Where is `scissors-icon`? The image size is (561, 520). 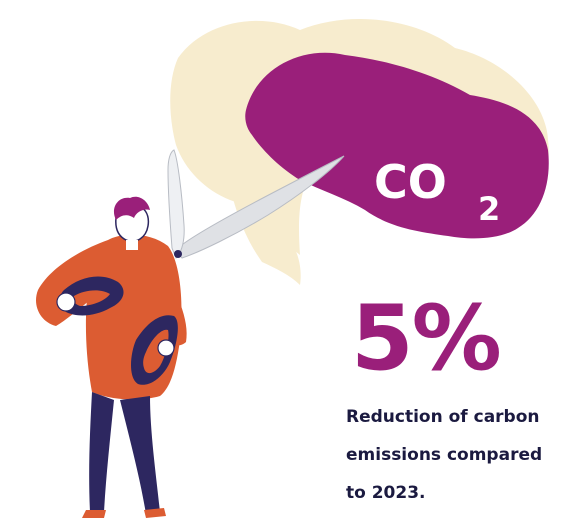
scissors-icon is located at coordinates (256, 204).